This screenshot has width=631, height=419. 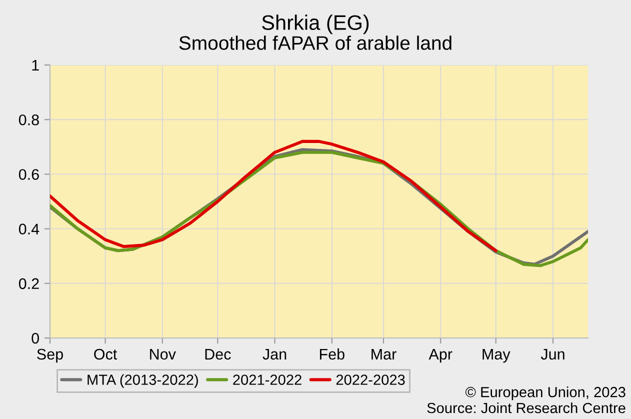 What do you see at coordinates (35, 65) in the screenshot?
I see `y-tick-label: 1` at bounding box center [35, 65].